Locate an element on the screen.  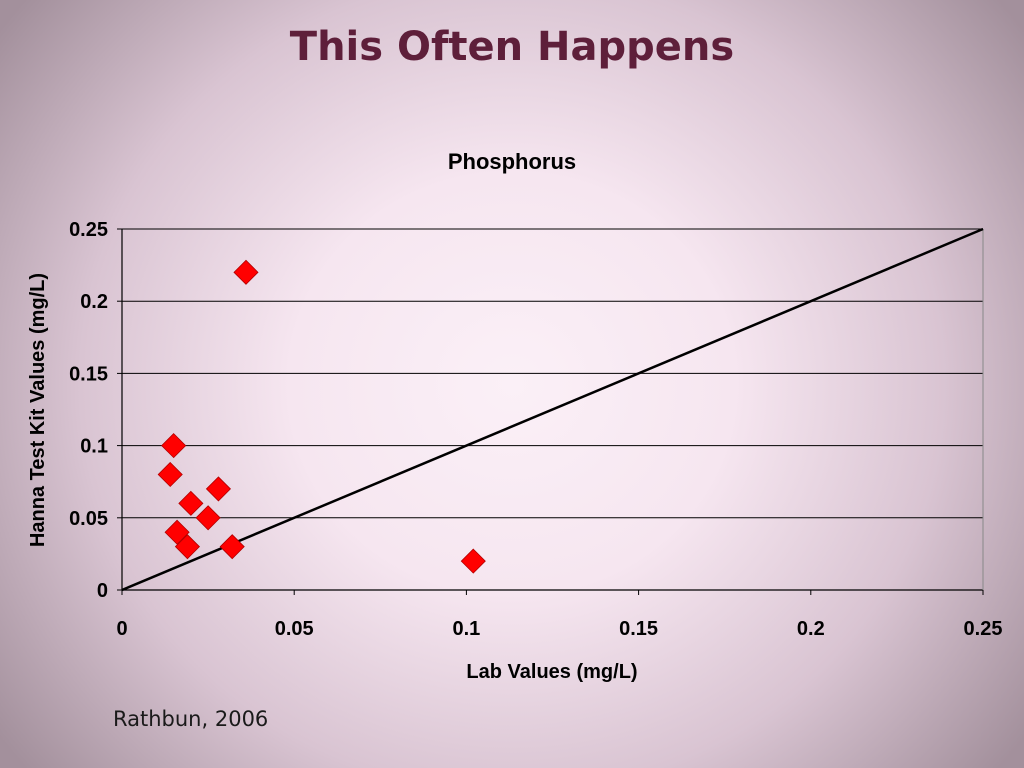
x-axis-label: Lab Values (mg/L) is located at coordinates (551, 672).